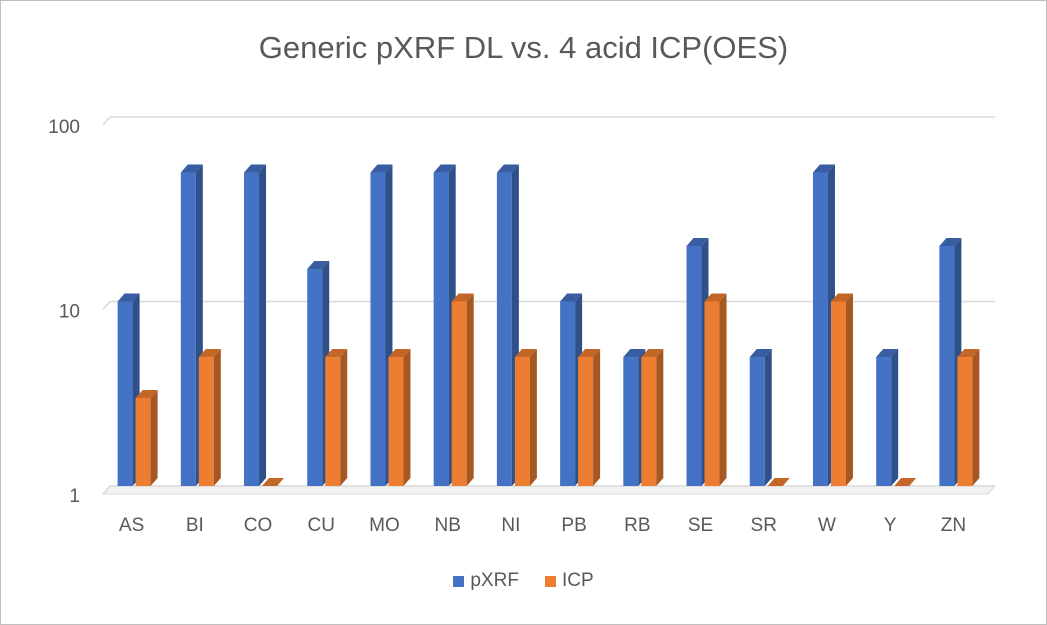 This screenshot has height=625, width=1047. What do you see at coordinates (131, 525) in the screenshot?
I see `x-tick-label: AS` at bounding box center [131, 525].